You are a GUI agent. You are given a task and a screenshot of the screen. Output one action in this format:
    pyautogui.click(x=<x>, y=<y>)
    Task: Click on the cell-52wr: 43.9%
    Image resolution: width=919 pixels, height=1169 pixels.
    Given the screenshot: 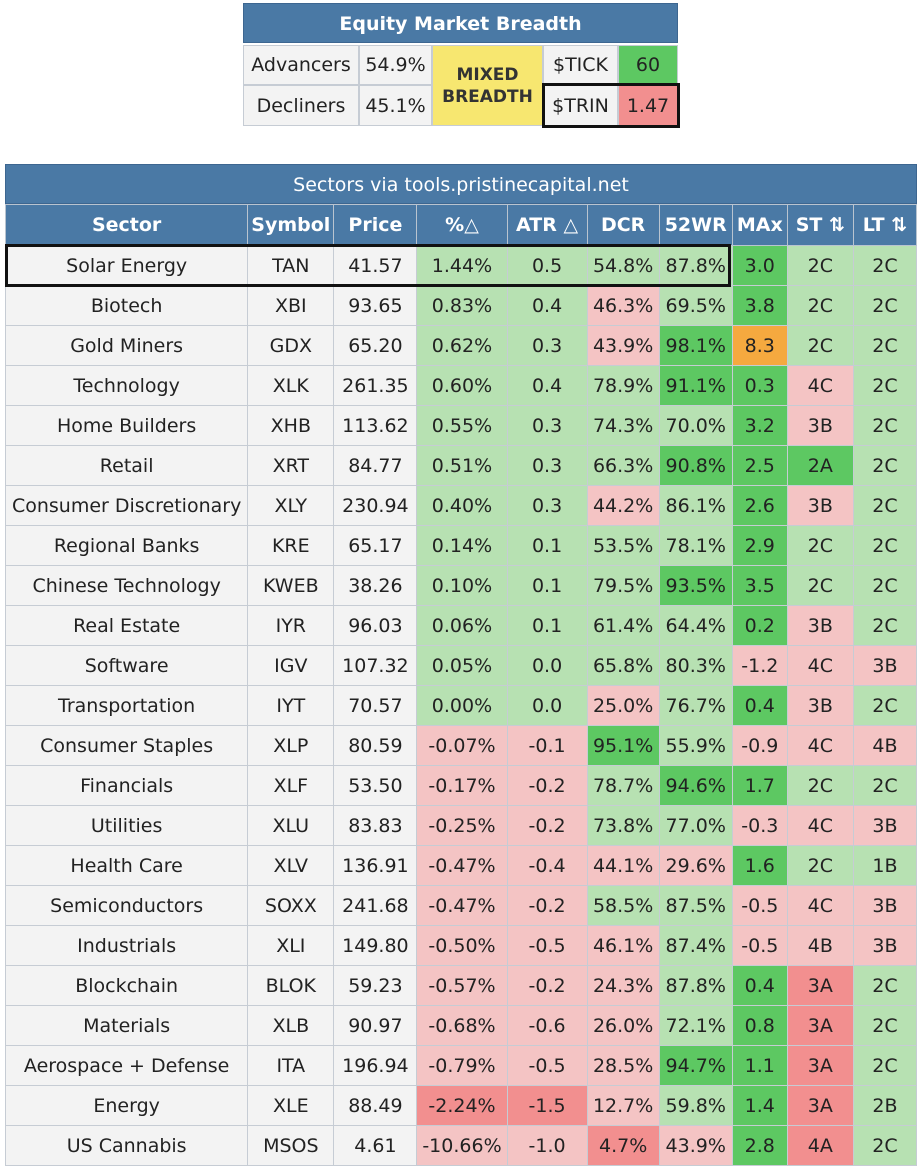 What is the action you would take?
    pyautogui.click(x=695, y=1145)
    